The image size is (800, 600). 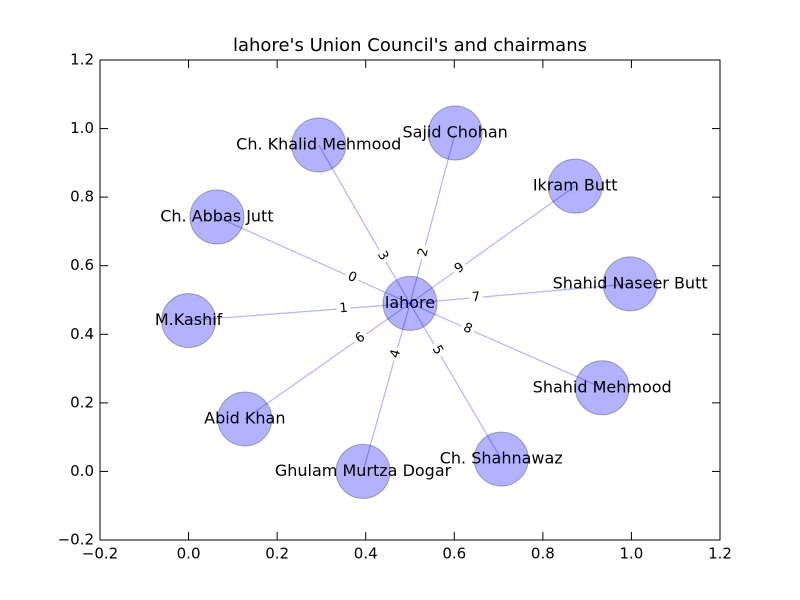 I want to click on node-label: M.Kashif, so click(x=189, y=319).